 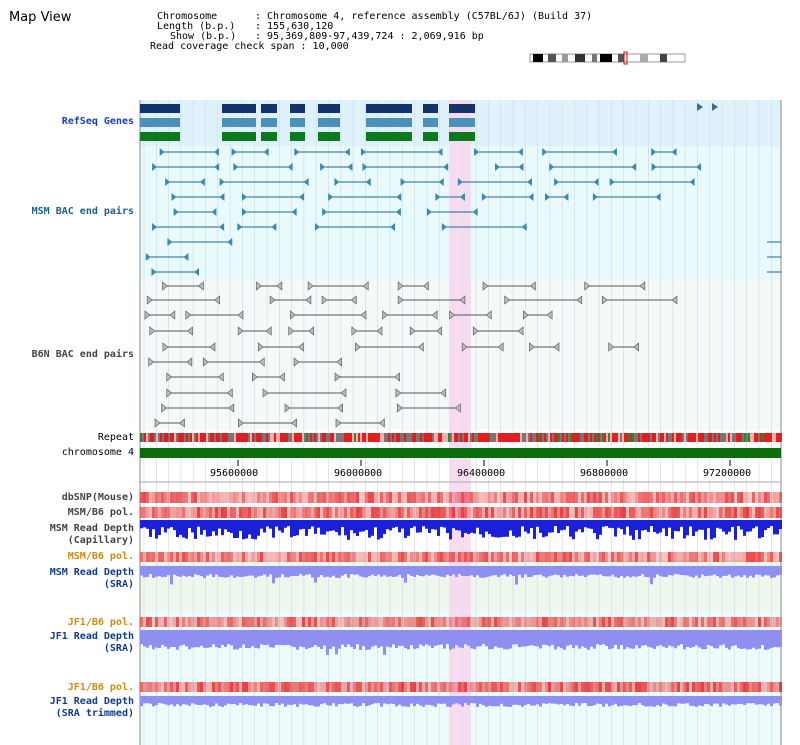 What do you see at coordinates (100, 556) in the screenshot?
I see `msm-b6-pol2-label: MSM/B6 pol.` at bounding box center [100, 556].